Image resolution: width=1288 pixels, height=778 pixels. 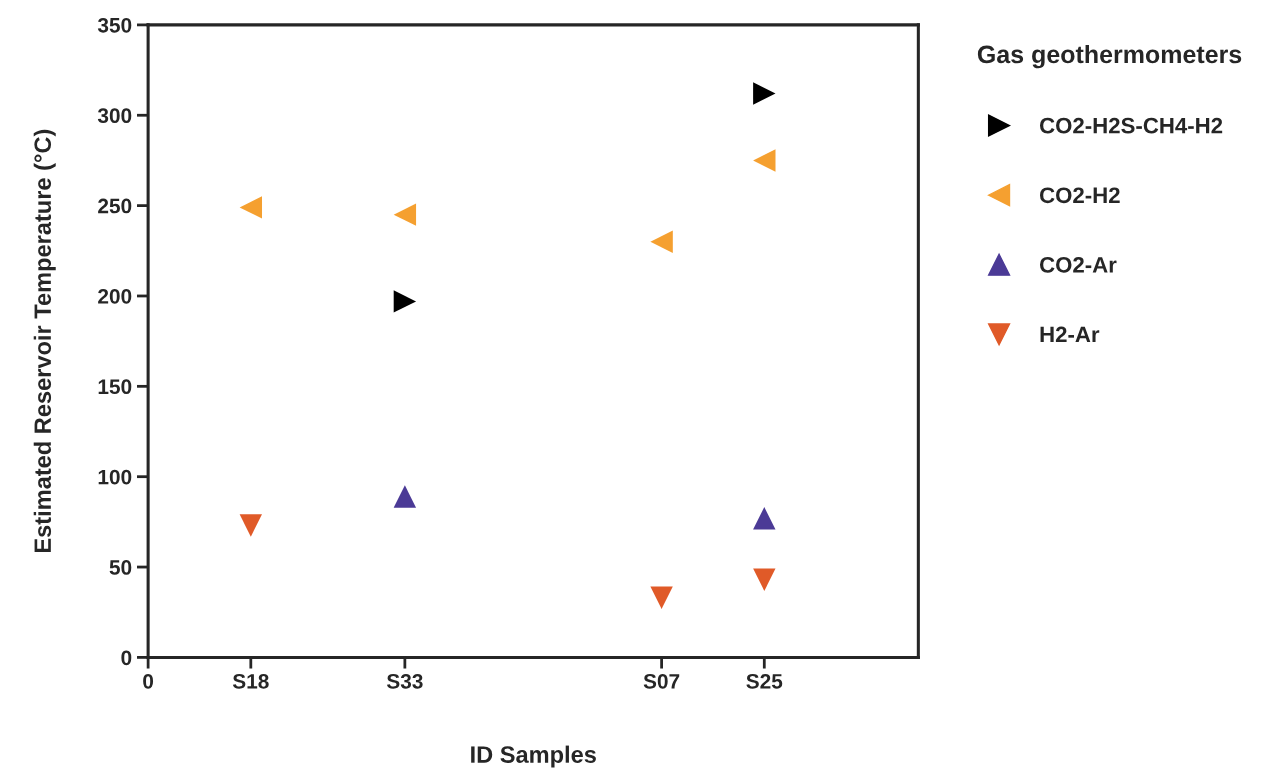 I want to click on legend-label: CO2-H2S-CH4-H2, so click(x=1131, y=125).